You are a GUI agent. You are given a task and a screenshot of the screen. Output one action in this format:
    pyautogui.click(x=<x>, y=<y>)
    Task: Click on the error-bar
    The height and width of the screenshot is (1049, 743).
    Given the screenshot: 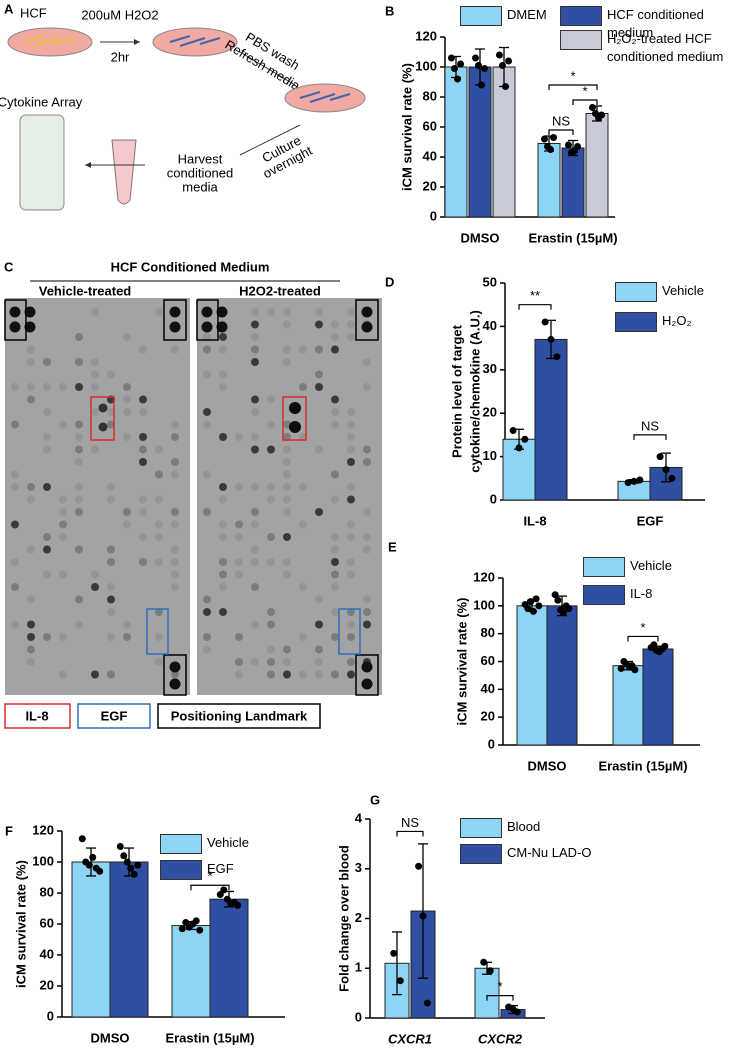 What is the action you would take?
    pyautogui.click(x=91, y=862)
    